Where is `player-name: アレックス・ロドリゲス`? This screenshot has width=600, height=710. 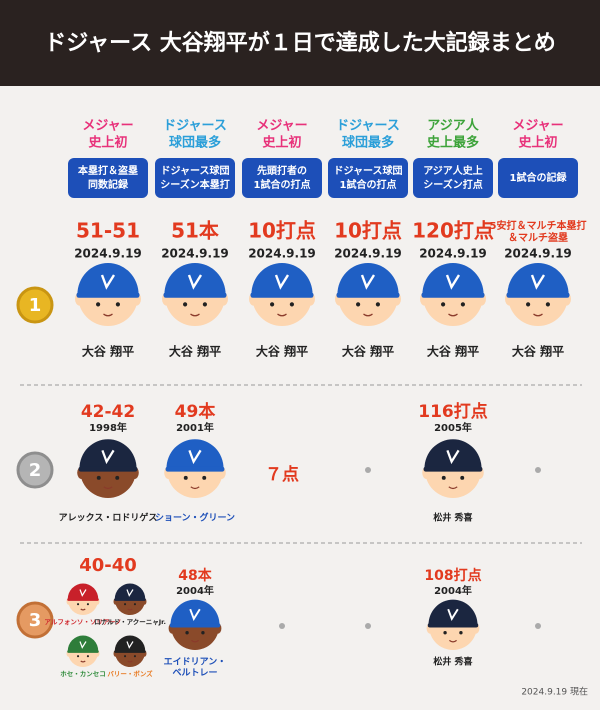 player-name: アレックス・ロドリゲス is located at coordinates (108, 518).